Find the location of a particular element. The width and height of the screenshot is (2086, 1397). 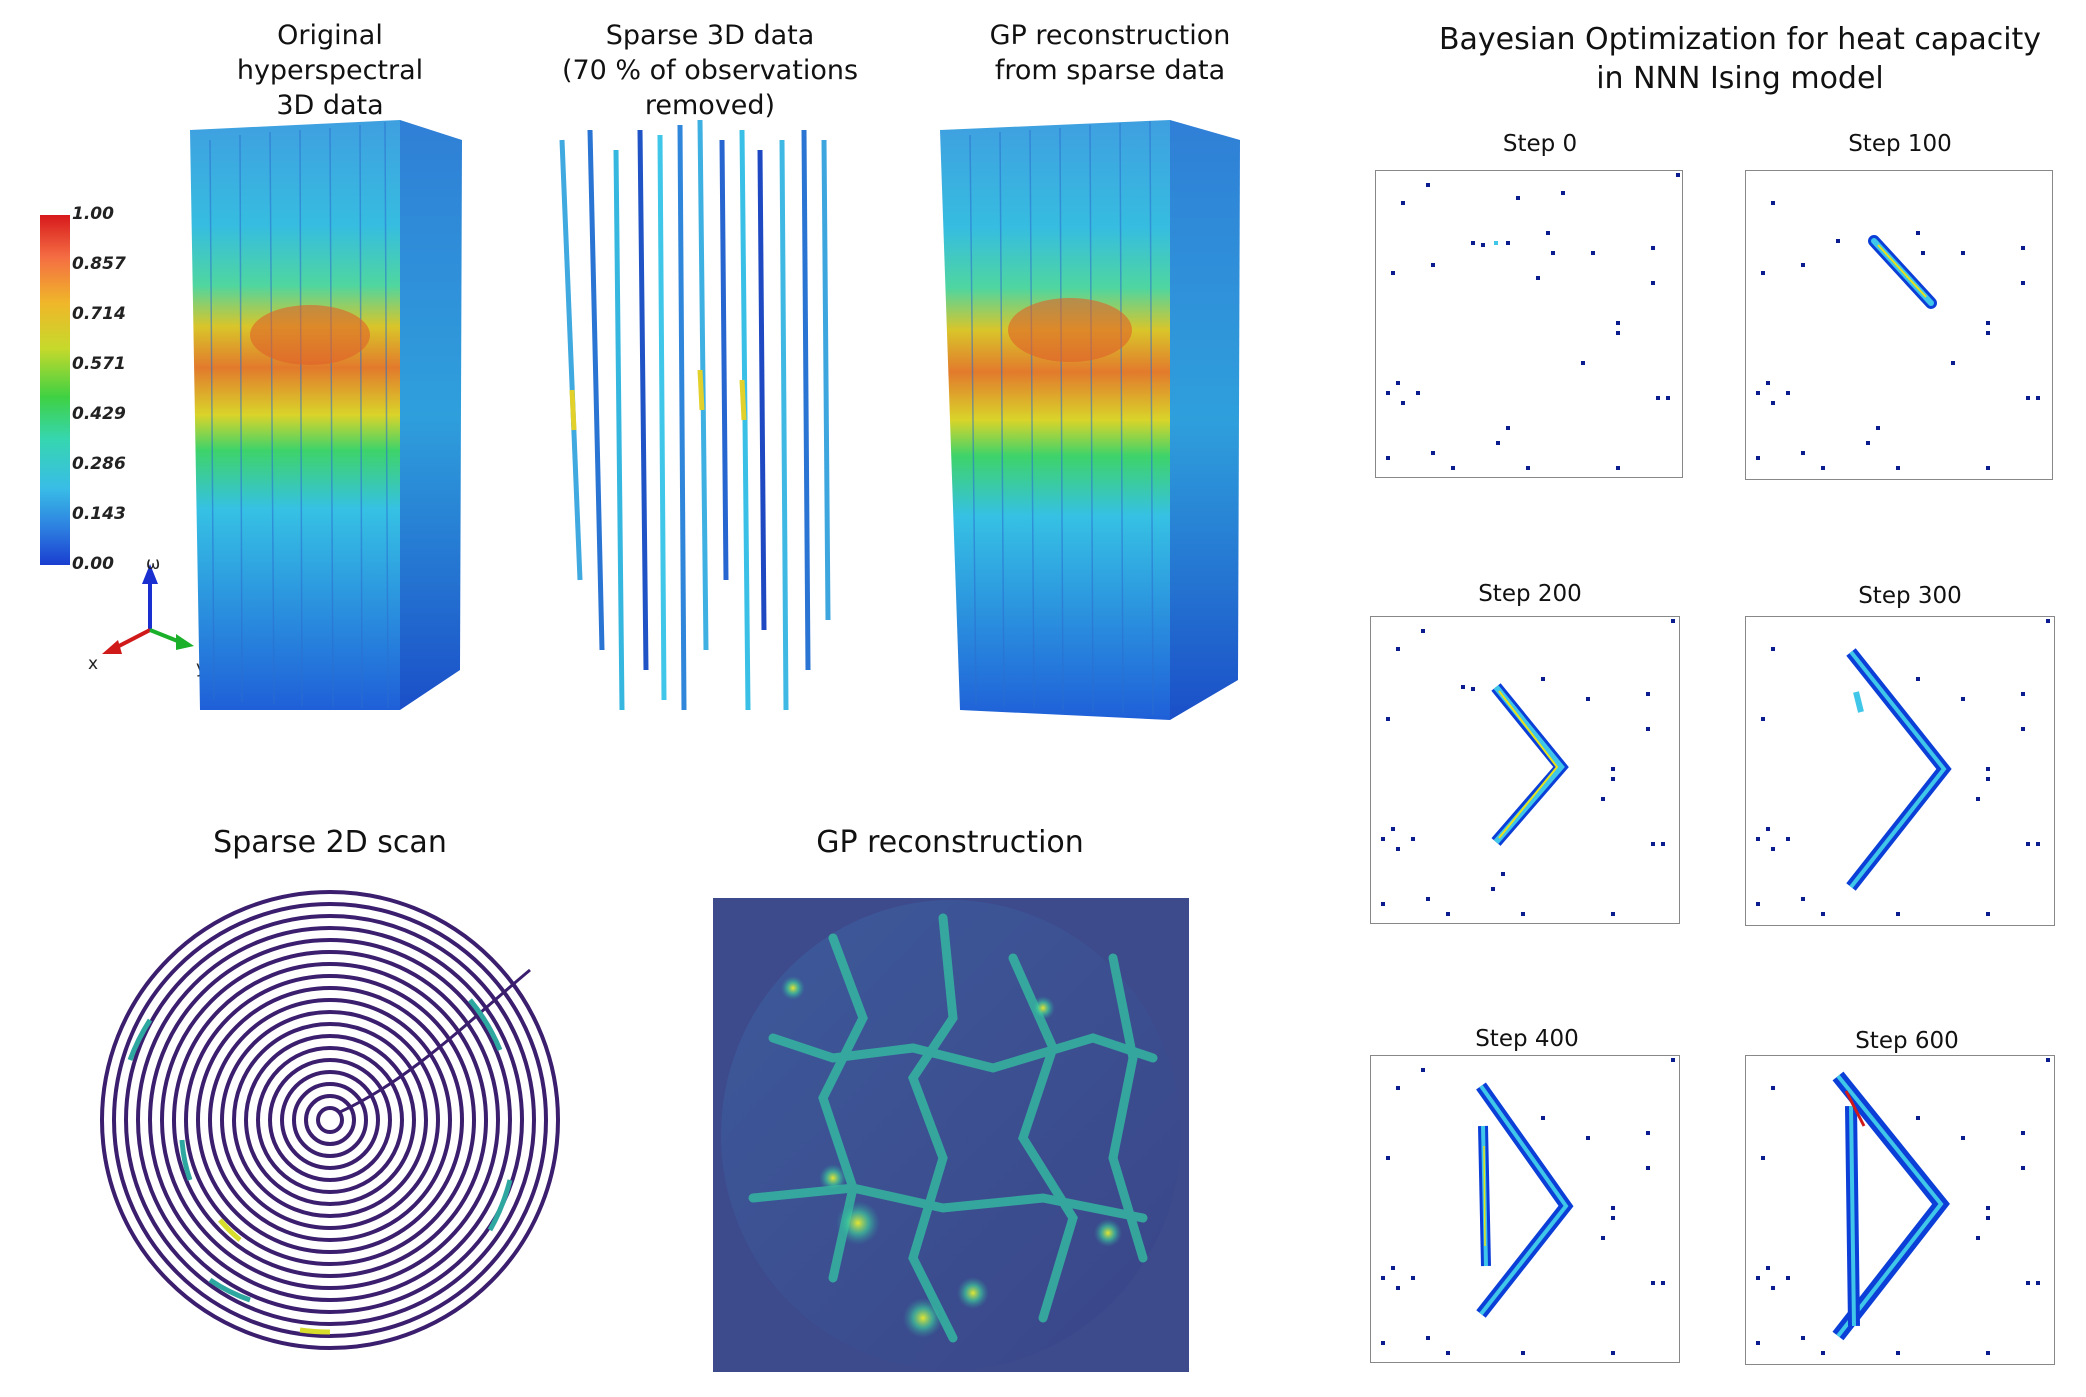

colorbar-tick: 0.143 is located at coordinates (99, 514).